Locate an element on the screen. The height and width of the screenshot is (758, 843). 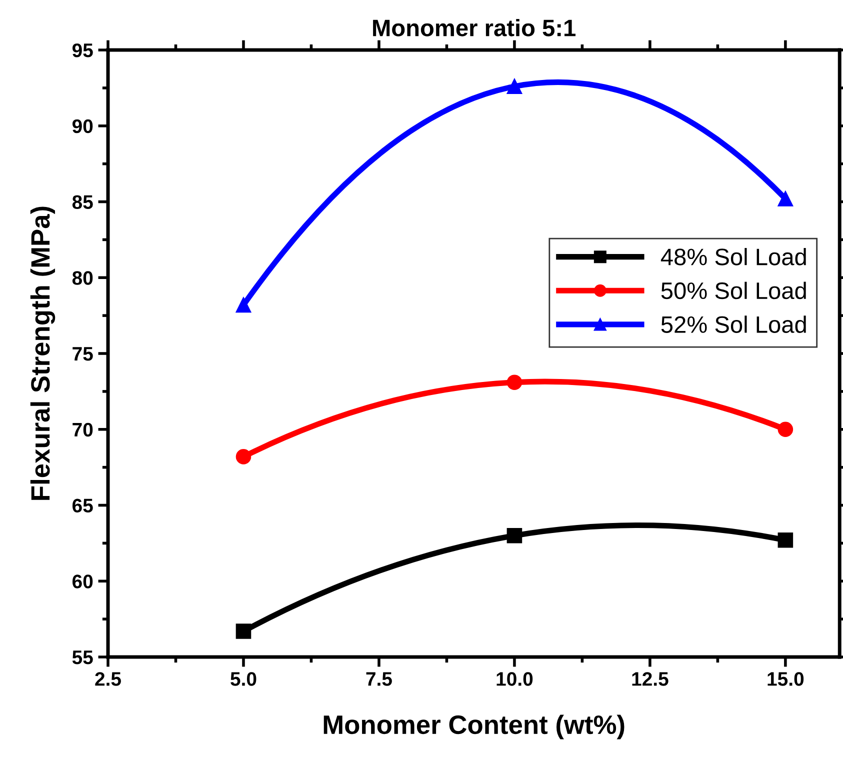
y-tick-label: 80 is located at coordinates (82, 278).